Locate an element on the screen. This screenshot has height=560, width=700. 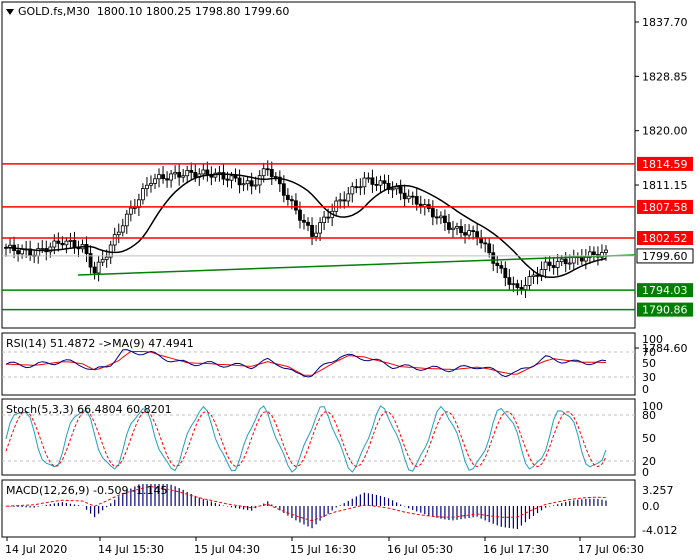
stoch-panel is located at coordinates (318, 437).